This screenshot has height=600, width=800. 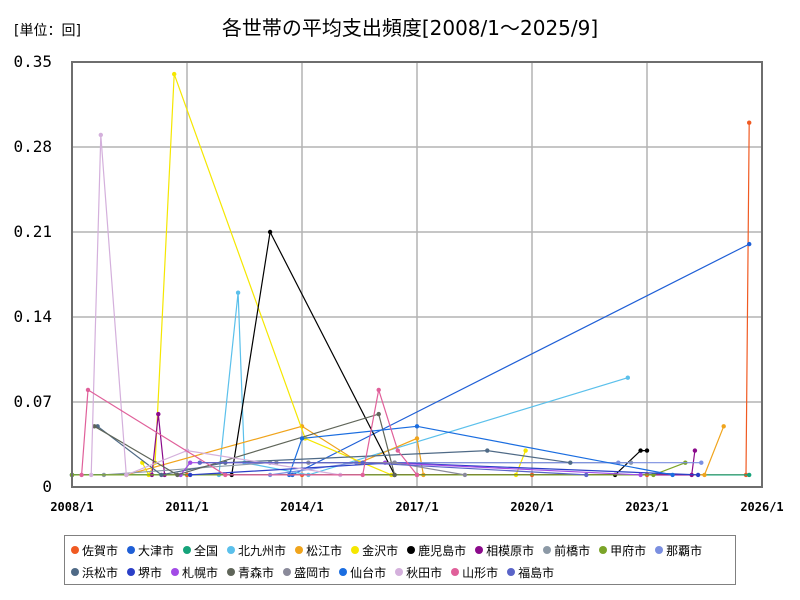 I want to click on legend-item: 那覇市, so click(x=678, y=550).